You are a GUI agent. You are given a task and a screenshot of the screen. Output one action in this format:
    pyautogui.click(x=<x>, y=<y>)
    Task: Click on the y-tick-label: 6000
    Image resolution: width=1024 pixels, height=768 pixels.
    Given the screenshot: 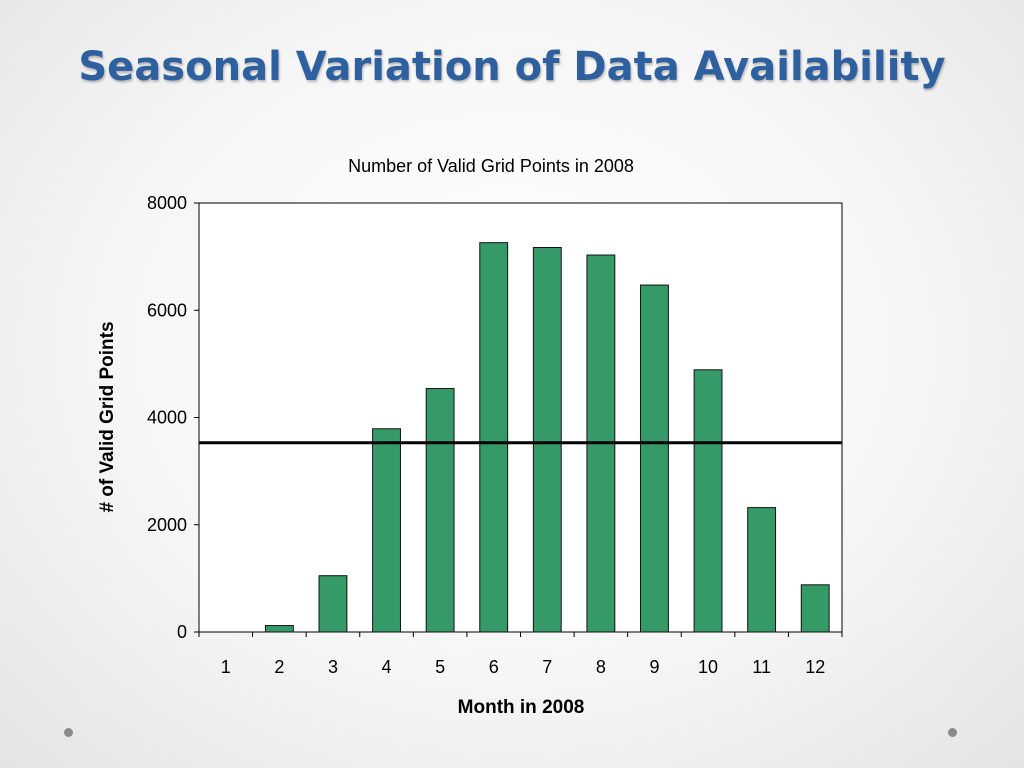 What is the action you would take?
    pyautogui.click(x=167, y=310)
    